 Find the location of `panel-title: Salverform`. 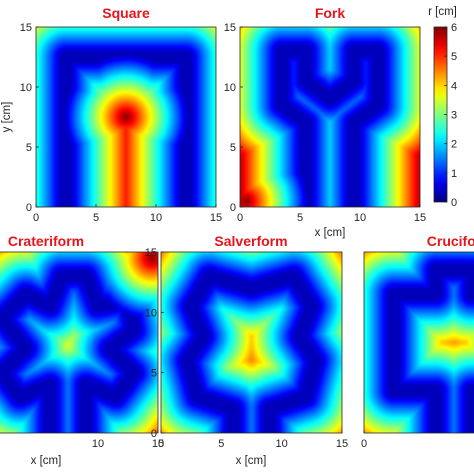

panel-title: Salverform is located at coordinates (250, 241).